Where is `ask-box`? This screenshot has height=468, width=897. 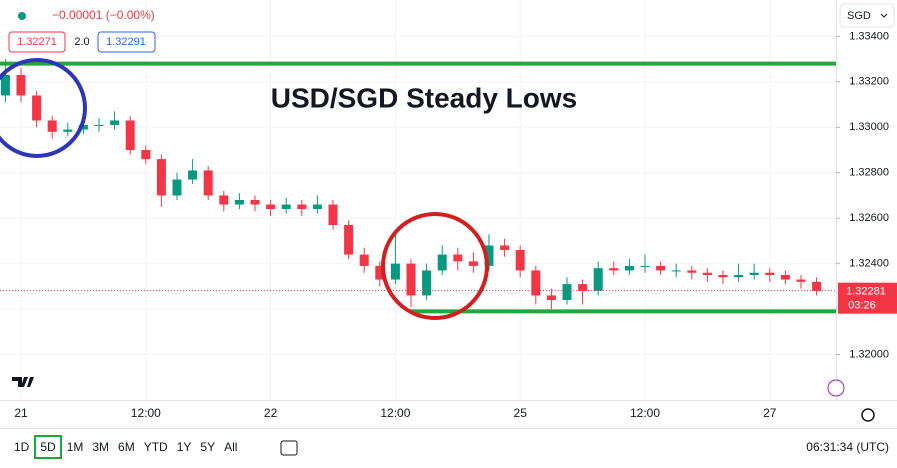 ask-box is located at coordinates (126, 42).